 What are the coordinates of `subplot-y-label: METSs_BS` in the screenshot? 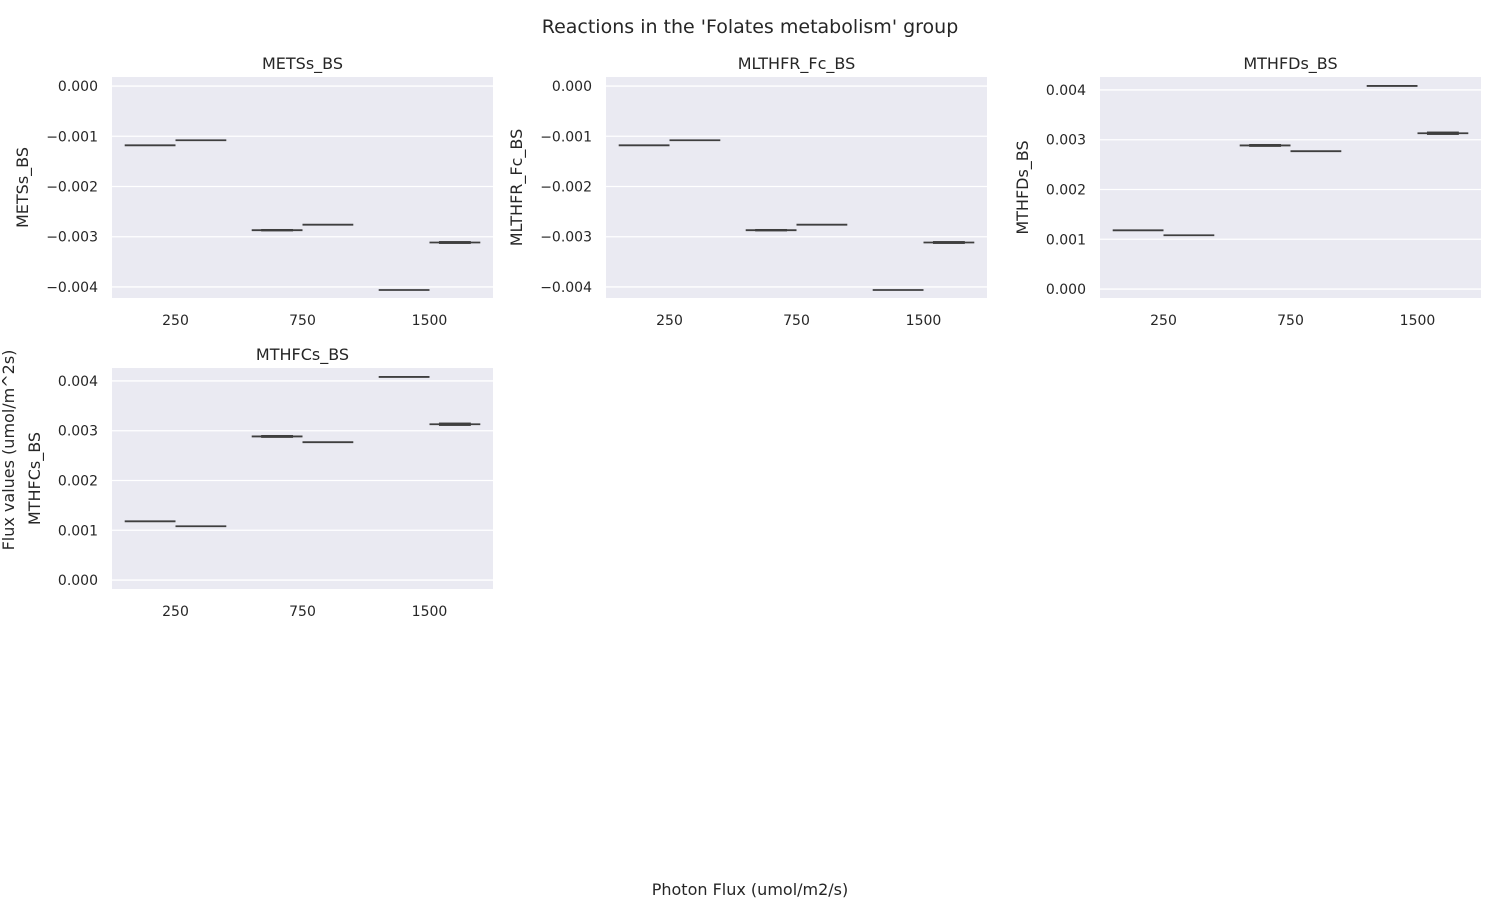 It's located at (23, 187).